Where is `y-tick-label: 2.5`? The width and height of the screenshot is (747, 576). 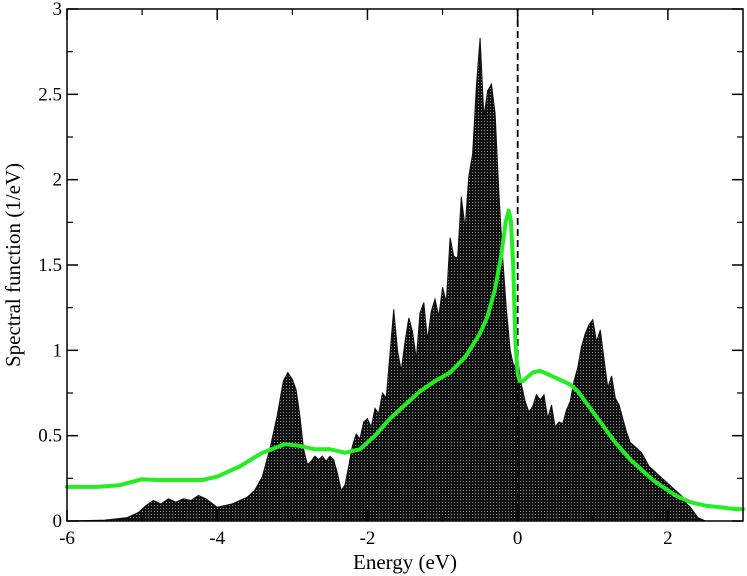 y-tick-label: 2.5 is located at coordinates (50, 94).